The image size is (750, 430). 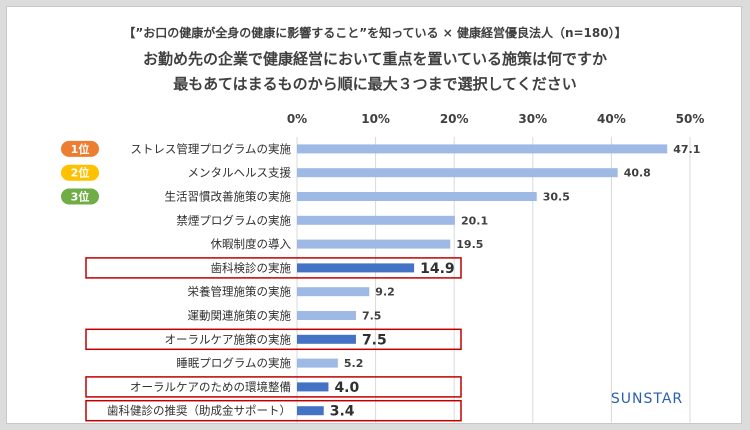 I want to click on value-label: 47.1, so click(x=686, y=149).